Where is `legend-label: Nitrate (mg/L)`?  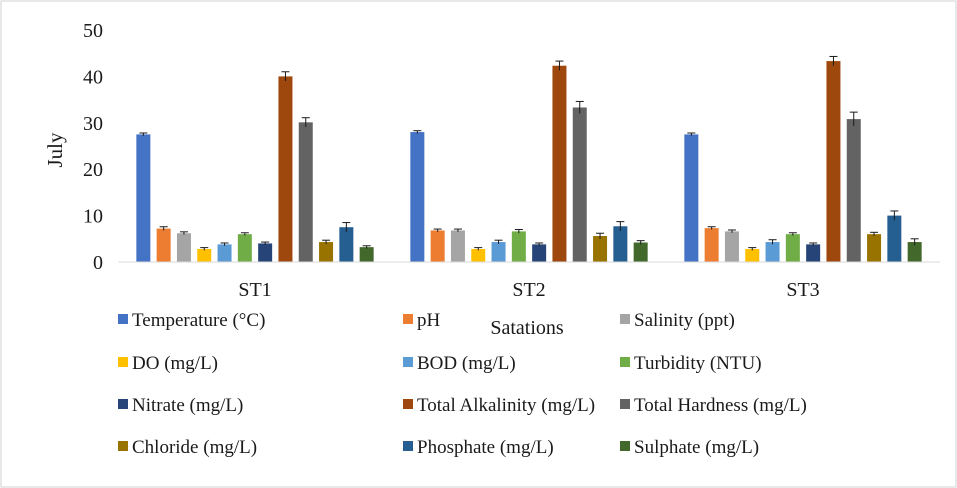 legend-label: Nitrate (mg/L) is located at coordinates (187, 405).